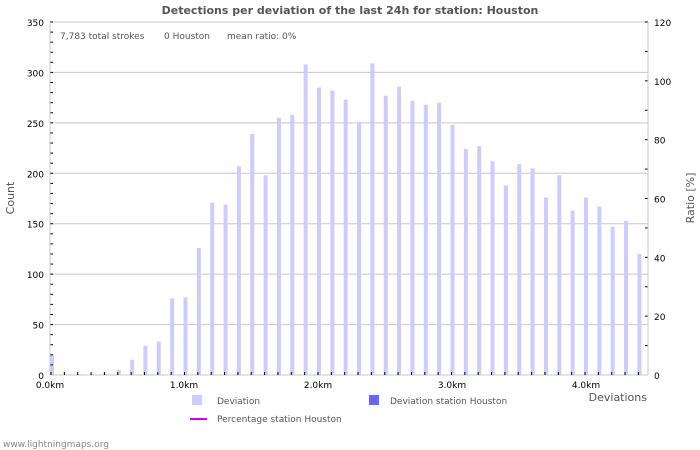  Describe the element at coordinates (618, 397) in the screenshot. I see `x-axis-label: Deviations` at that location.